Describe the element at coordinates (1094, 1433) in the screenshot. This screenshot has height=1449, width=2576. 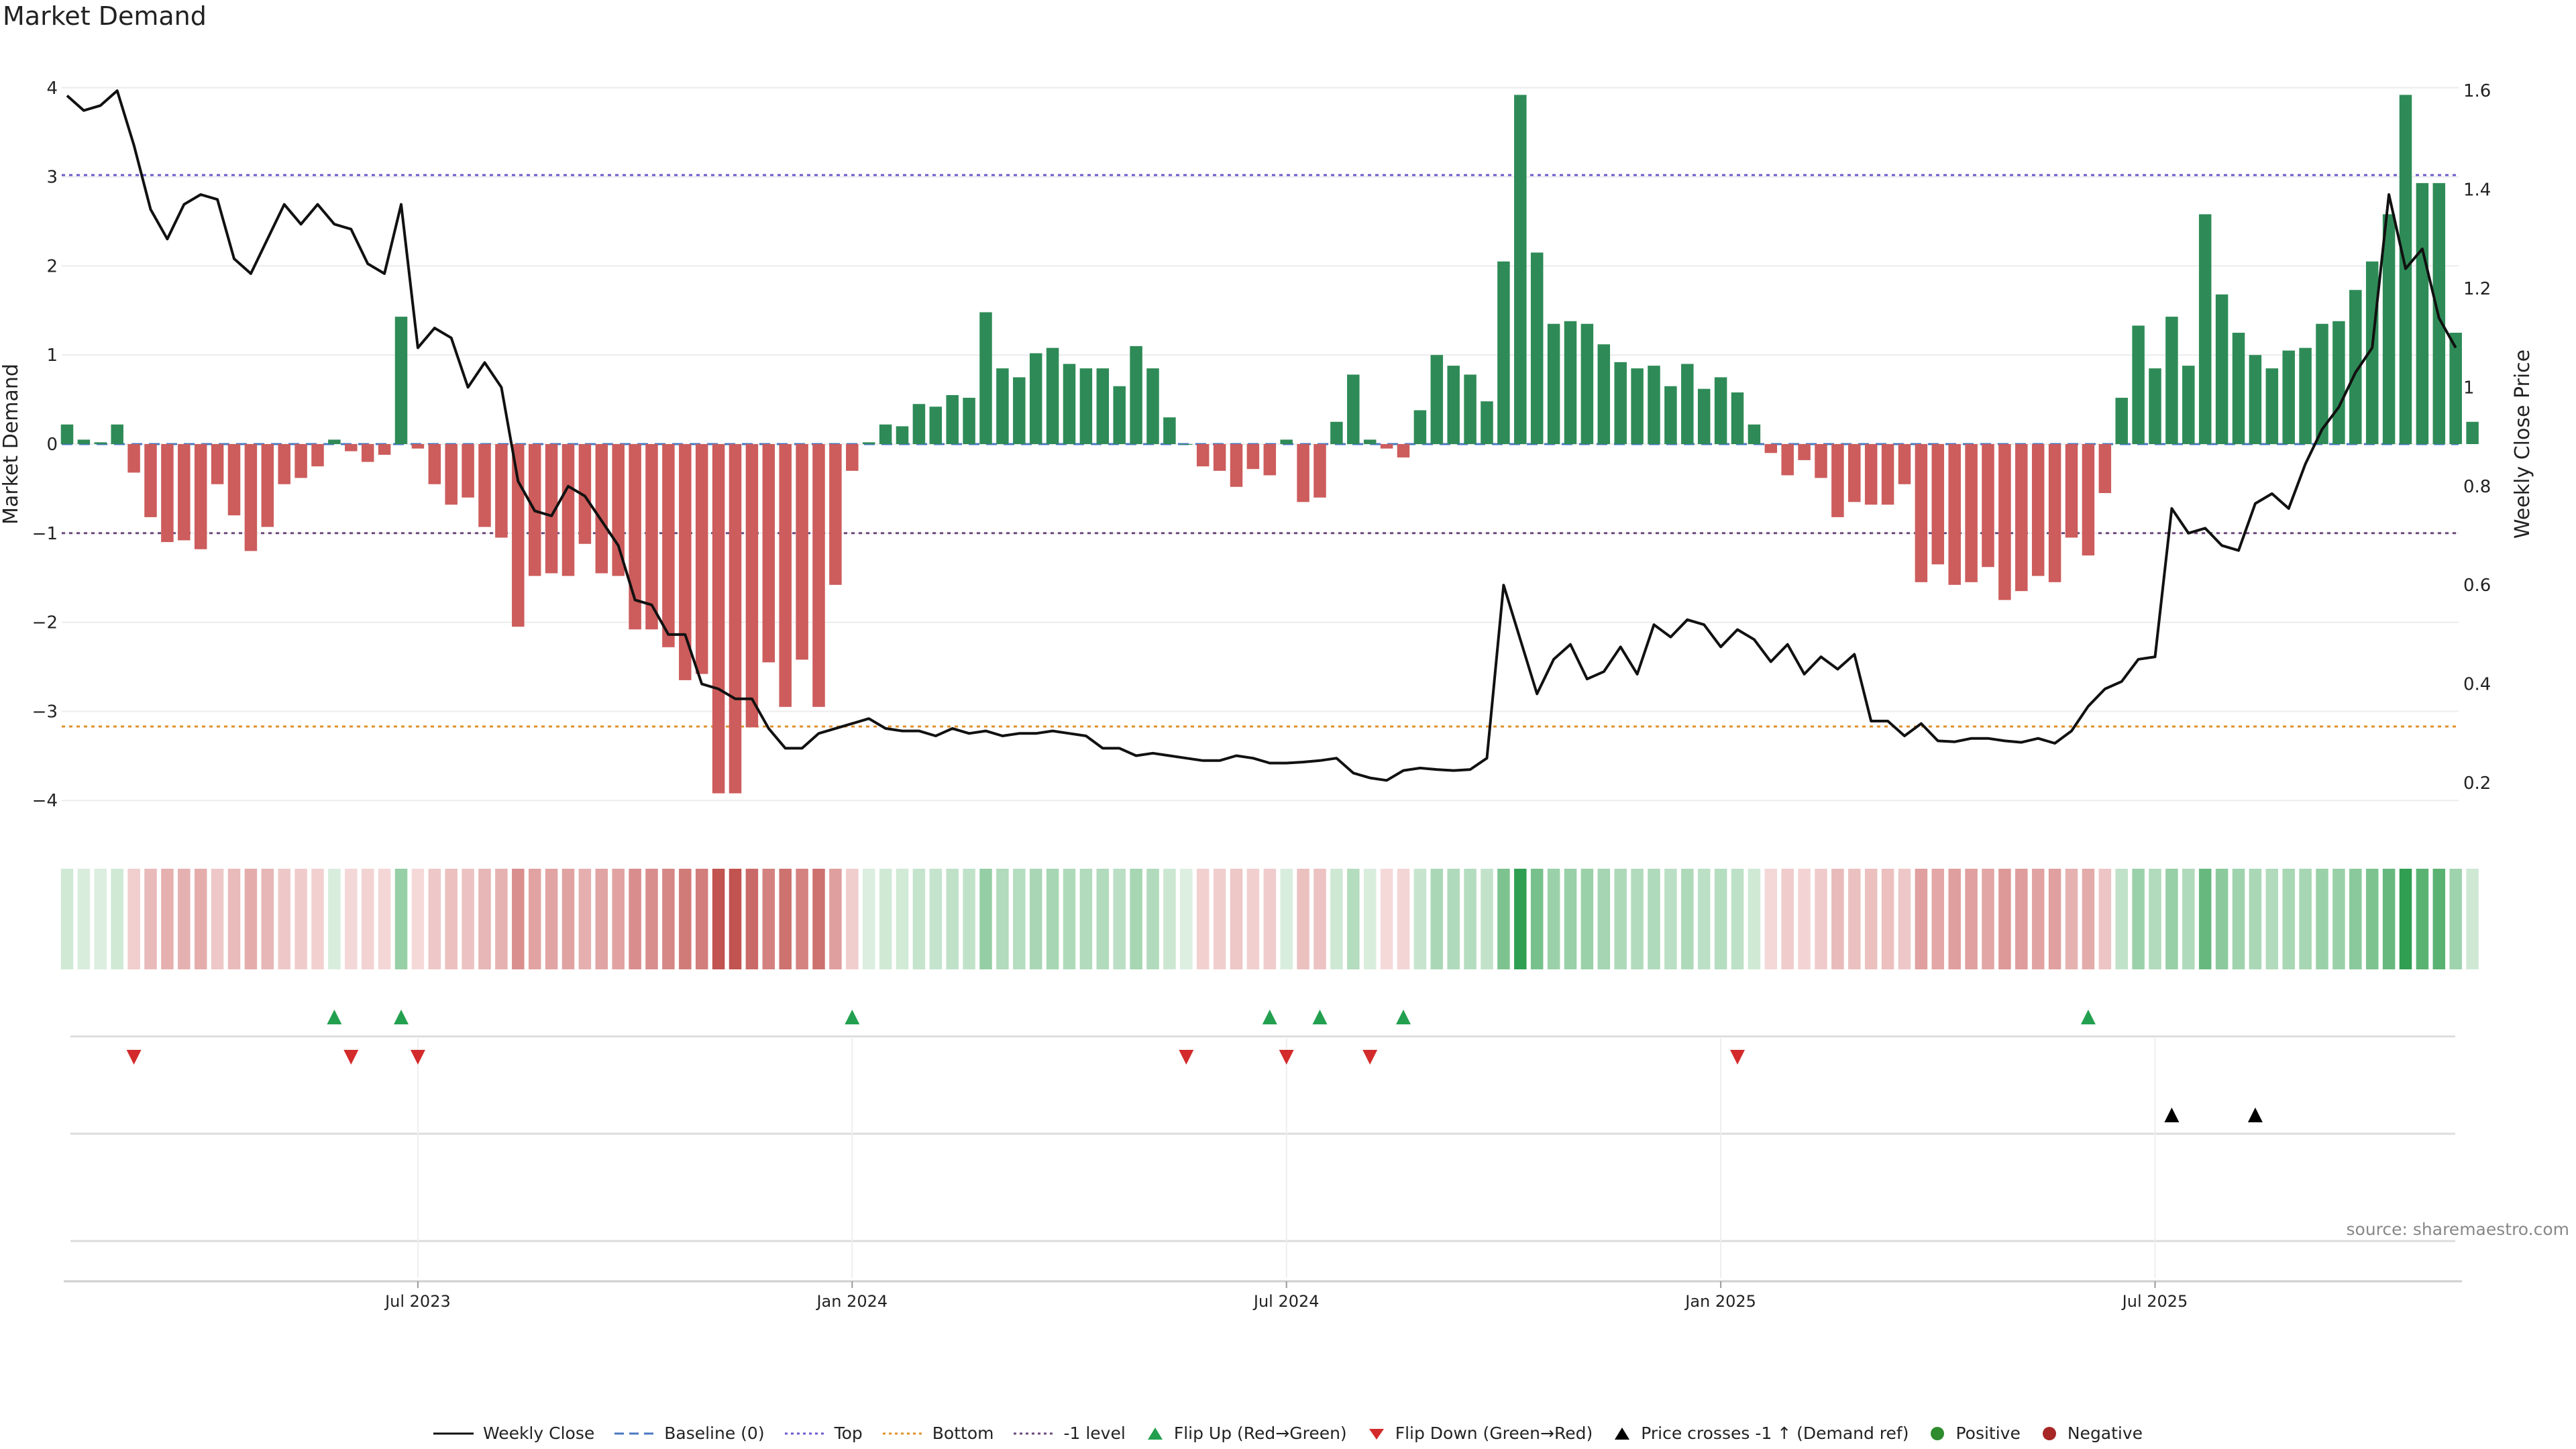
I see `legend-label: -1 level` at that location.